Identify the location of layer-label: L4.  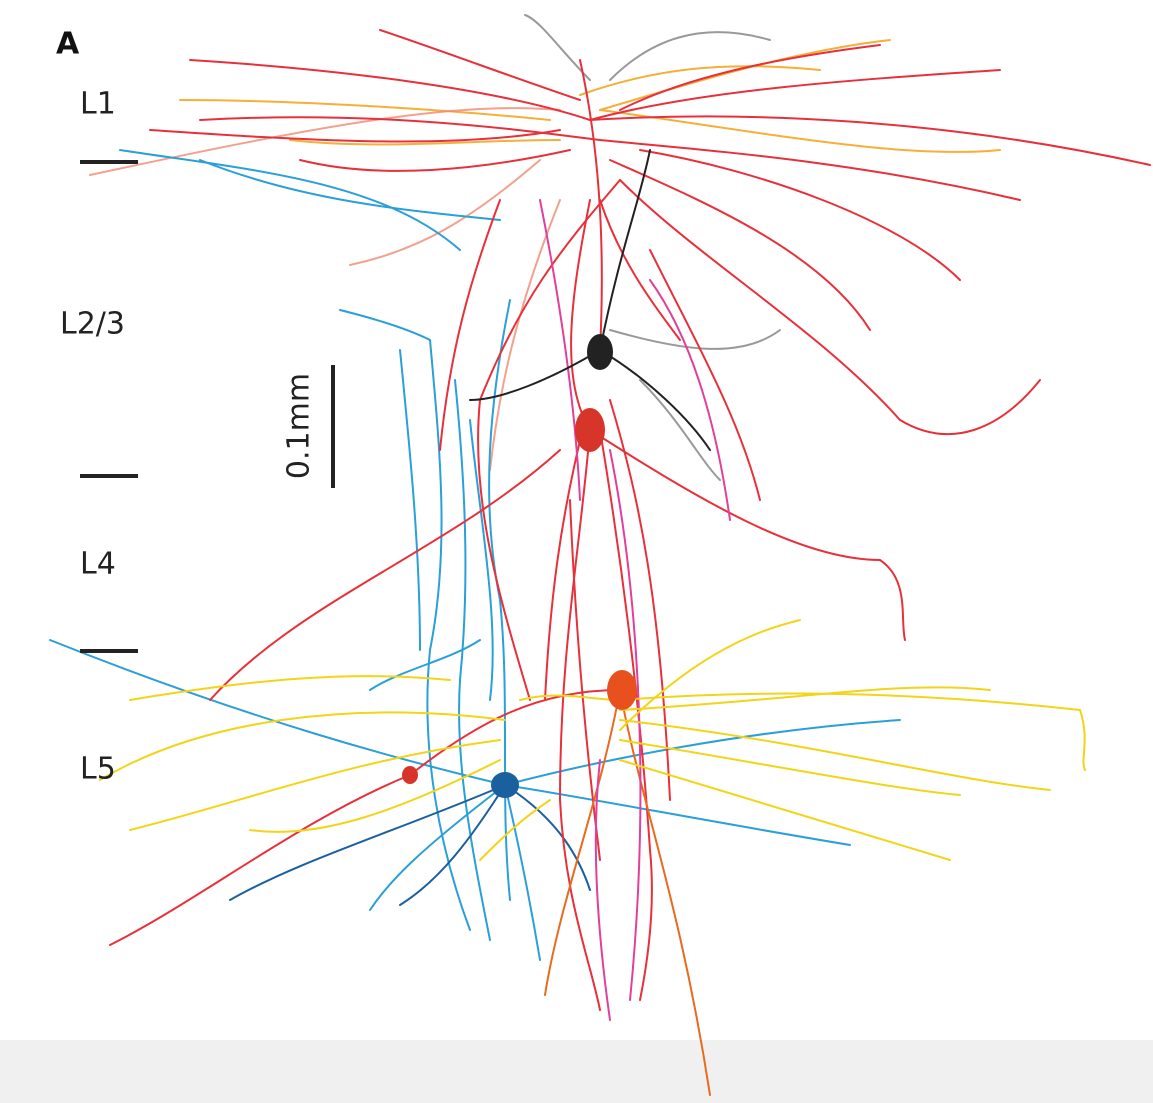
(98, 564).